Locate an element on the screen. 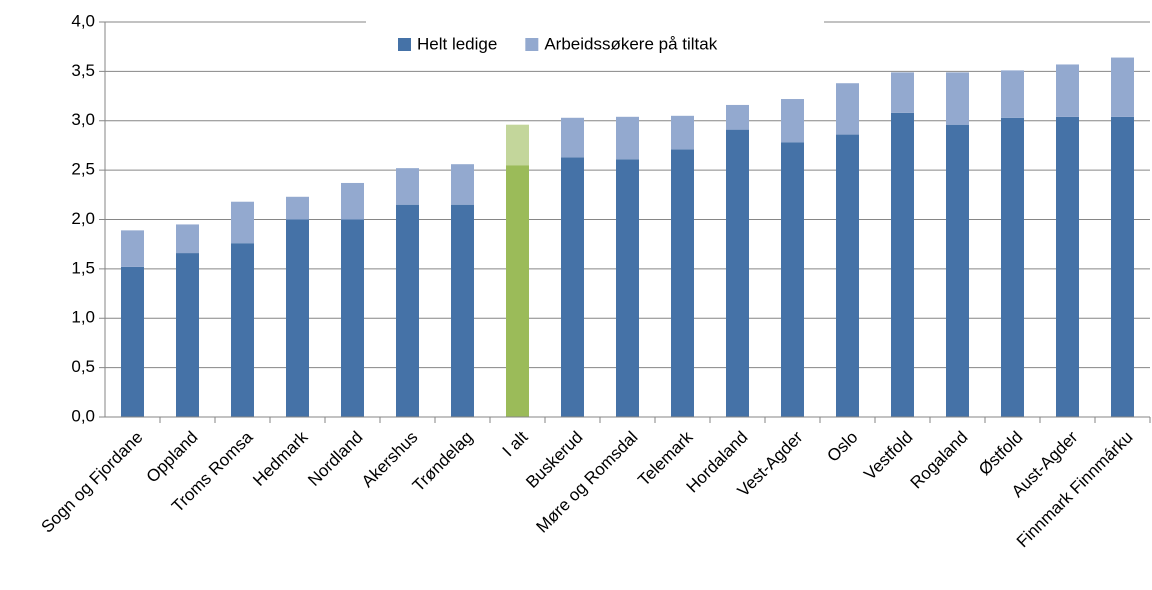 The height and width of the screenshot is (590, 1152). y-tick-label: 3,5 is located at coordinates (83, 70).